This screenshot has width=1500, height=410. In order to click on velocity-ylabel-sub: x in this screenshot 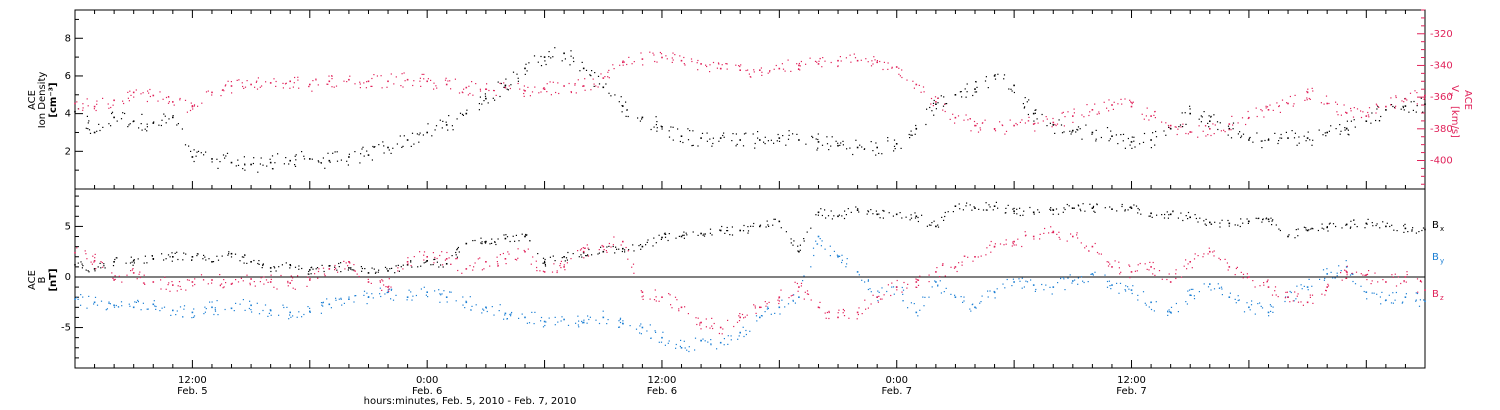, I will do `click(1451, 94)`.